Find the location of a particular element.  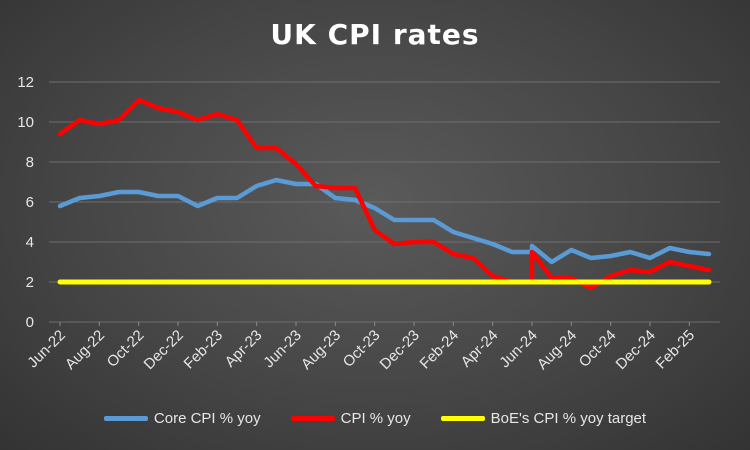

x-tick-label: Jun-23 is located at coordinates (282, 349).